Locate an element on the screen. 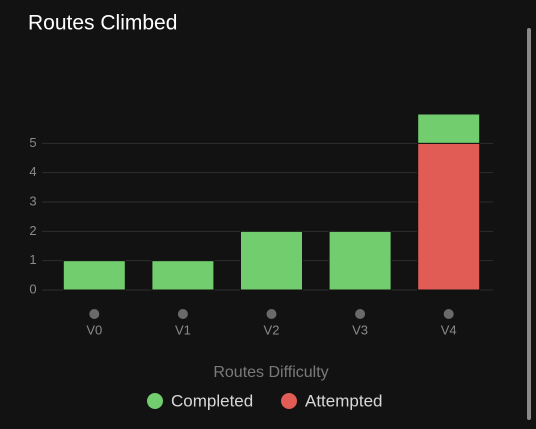 The image size is (536, 429). x-tick-label: V3 is located at coordinates (360, 329).